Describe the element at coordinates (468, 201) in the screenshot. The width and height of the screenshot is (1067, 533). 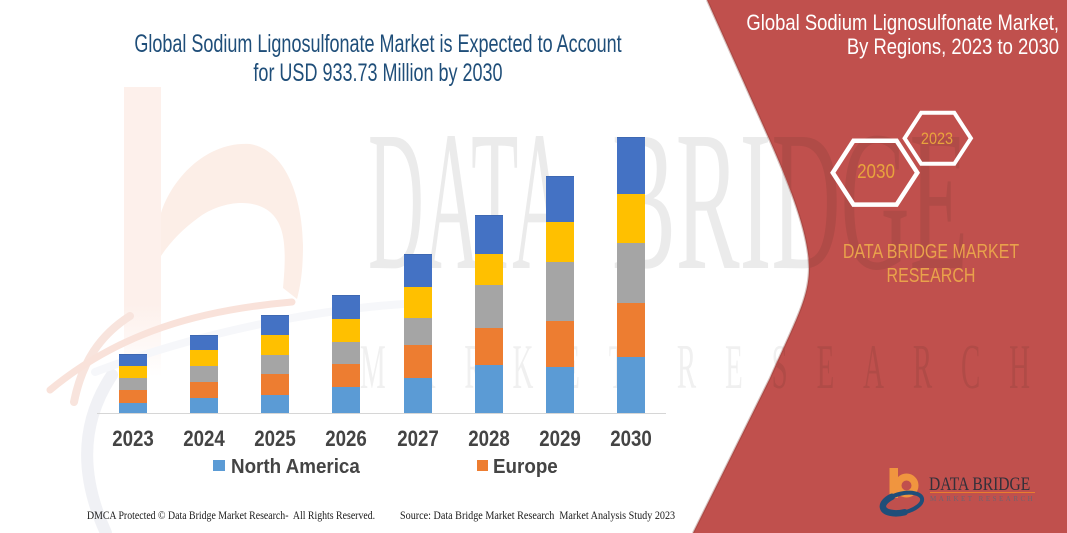
I see `svg-text: DATA` at that location.